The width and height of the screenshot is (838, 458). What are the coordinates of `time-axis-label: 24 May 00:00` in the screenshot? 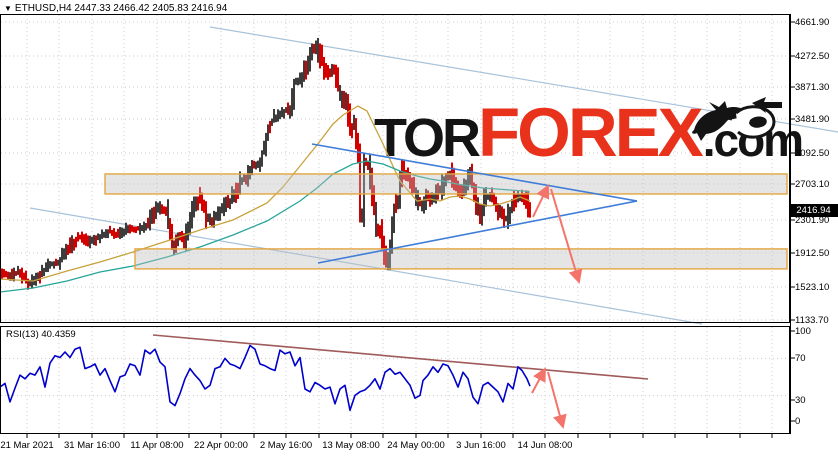 It's located at (416, 445).